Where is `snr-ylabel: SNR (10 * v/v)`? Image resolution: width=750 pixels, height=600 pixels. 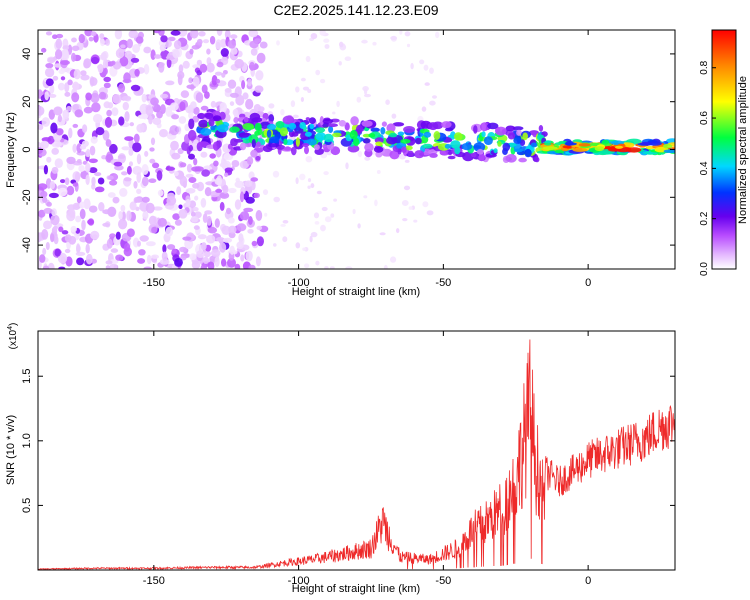
snr-ylabel: SNR (10 * v/v) is located at coordinates (11, 450).